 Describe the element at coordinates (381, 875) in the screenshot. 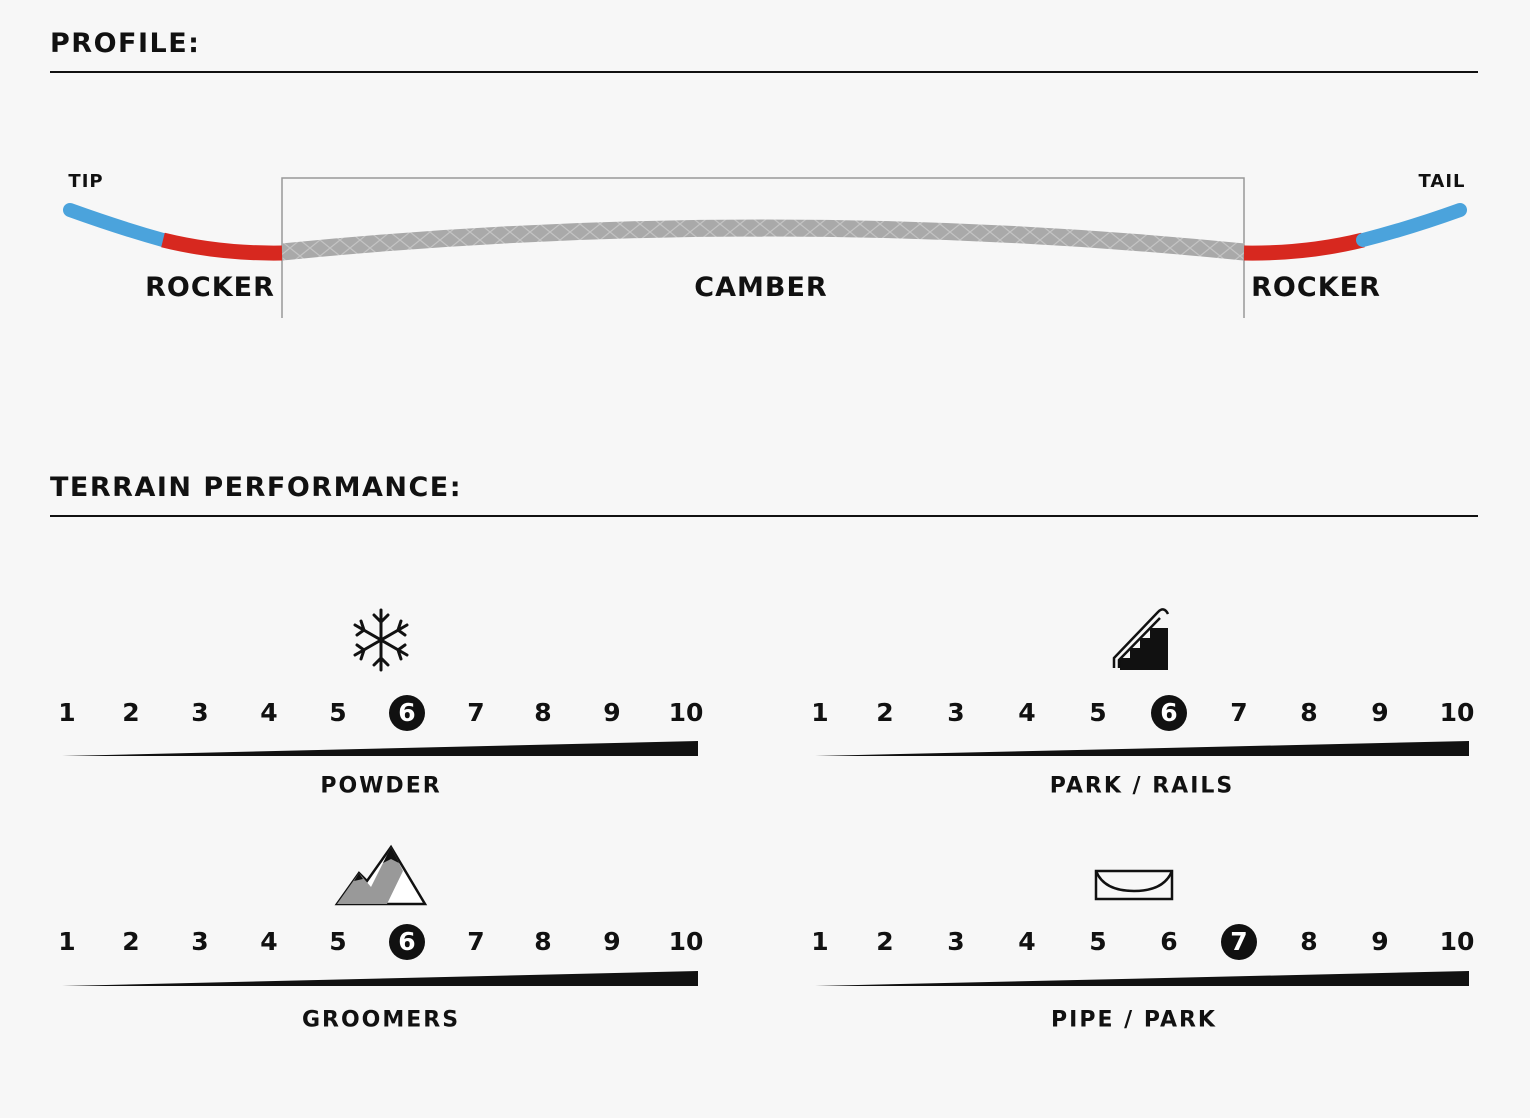

I see `mountains-icon` at that location.